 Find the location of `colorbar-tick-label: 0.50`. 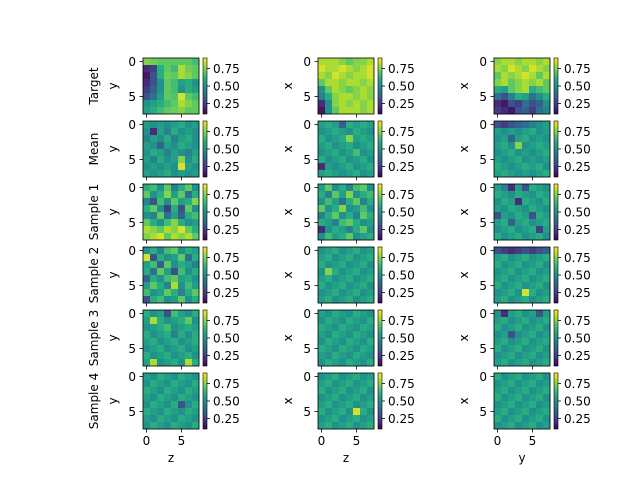

colorbar-tick-label: 0.50 is located at coordinates (577, 86).